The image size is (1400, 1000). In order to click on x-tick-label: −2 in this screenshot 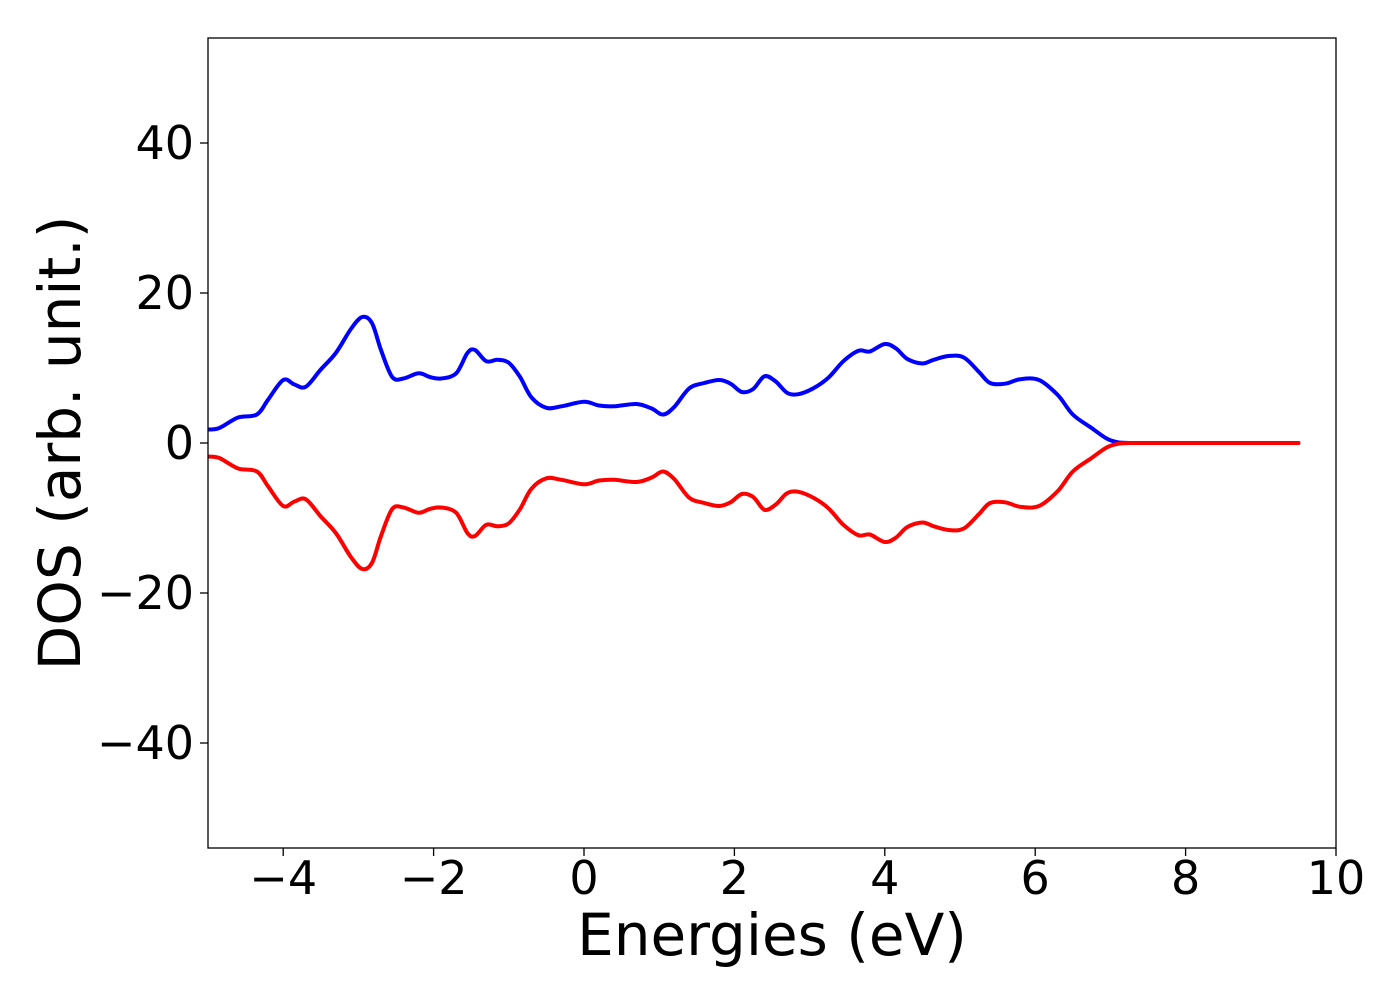, I will do `click(434, 878)`.